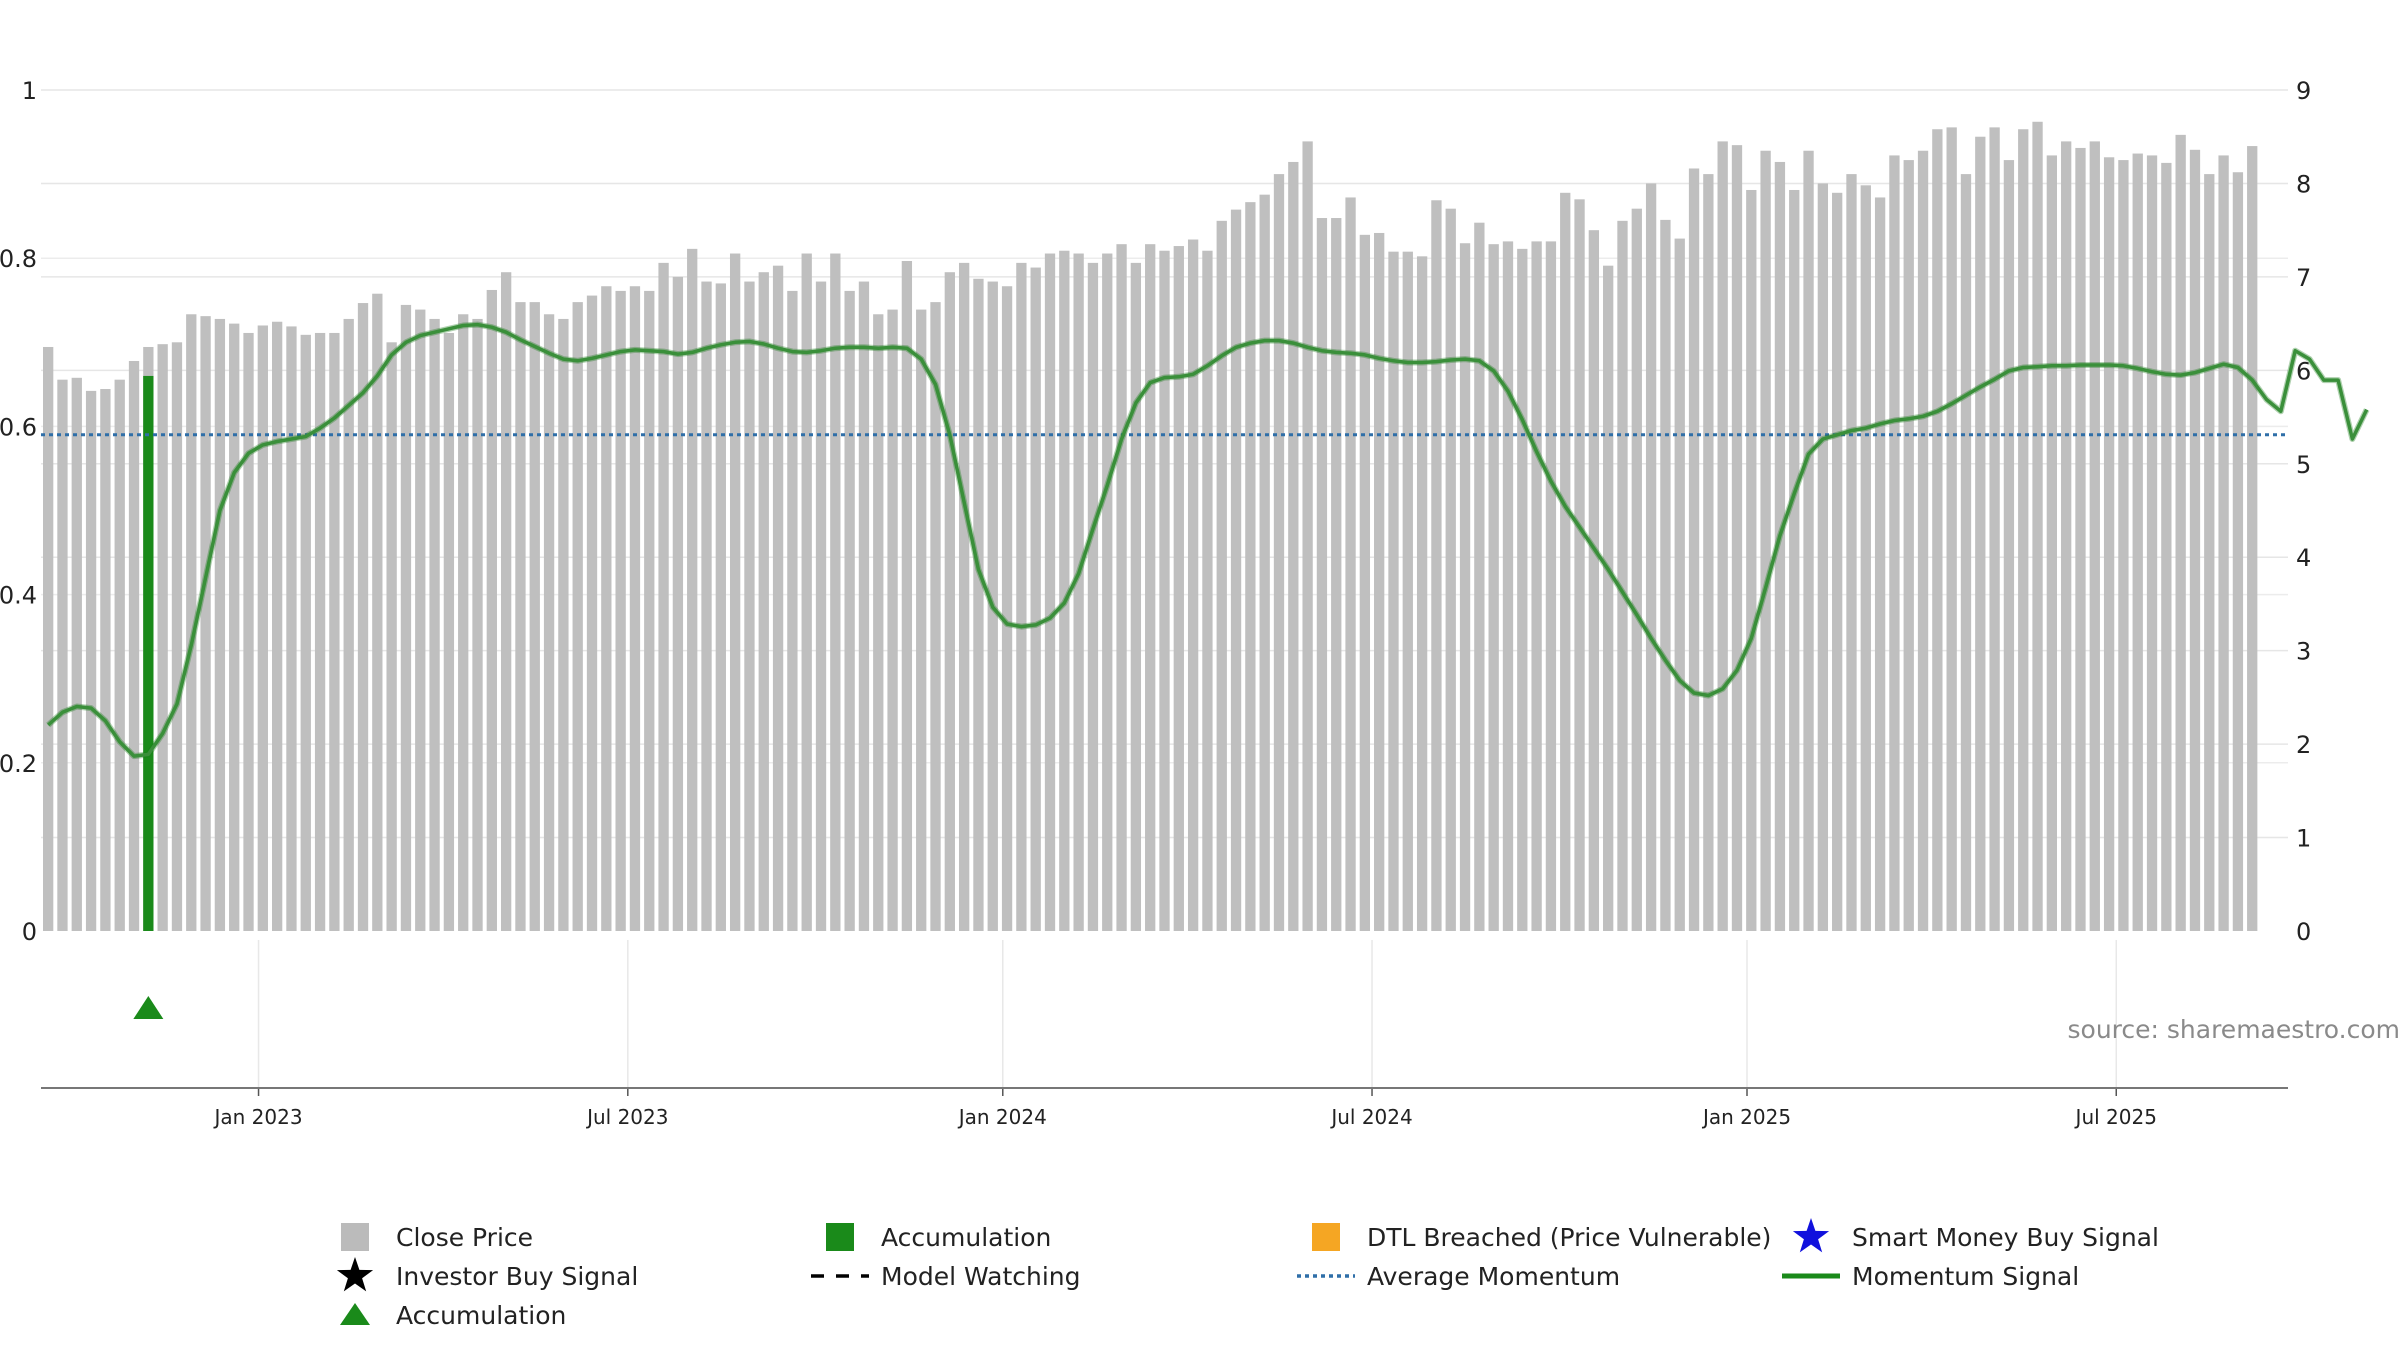 The image size is (2400, 1350). I want to click on left-axis-tick-label: 0.6, so click(18, 427).